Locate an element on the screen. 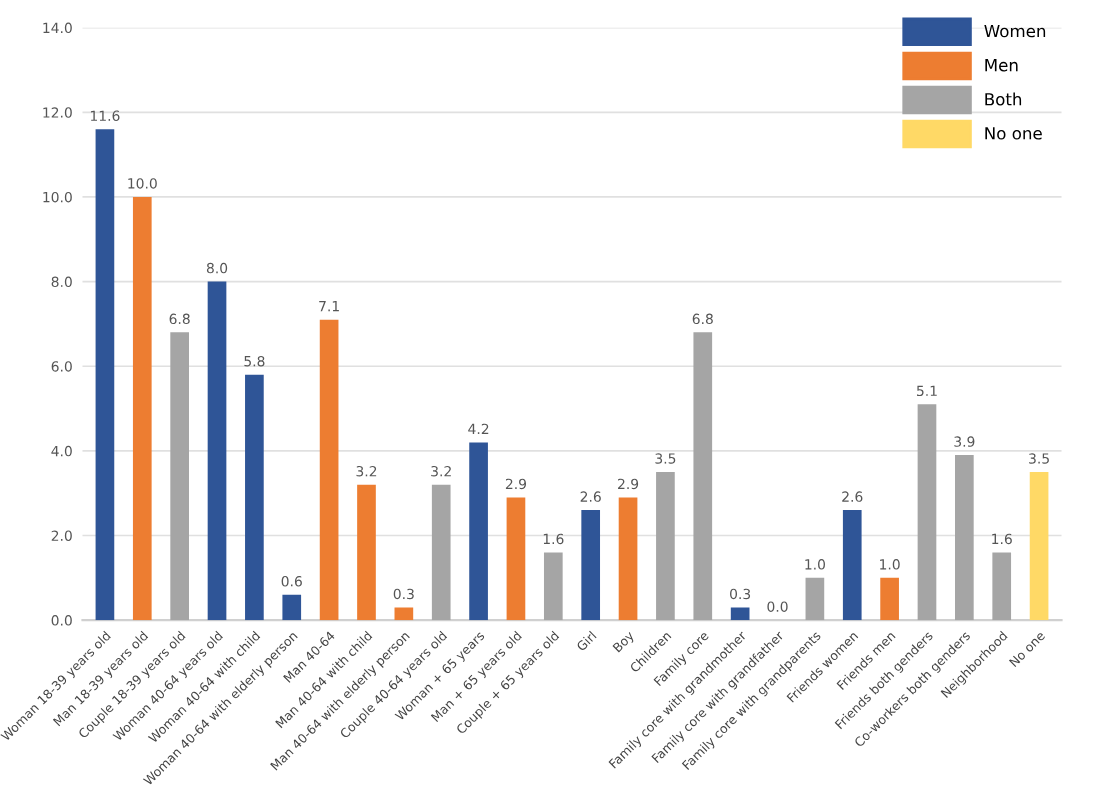  legend-label: Men is located at coordinates (1001, 65).